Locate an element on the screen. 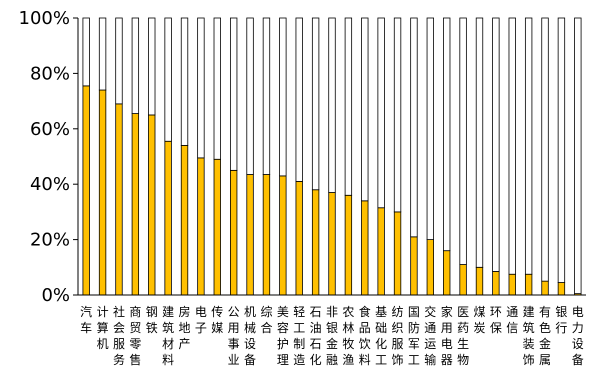 The height and width of the screenshot is (370, 589). x-tick-label: 医药生物 is located at coordinates (463, 336).